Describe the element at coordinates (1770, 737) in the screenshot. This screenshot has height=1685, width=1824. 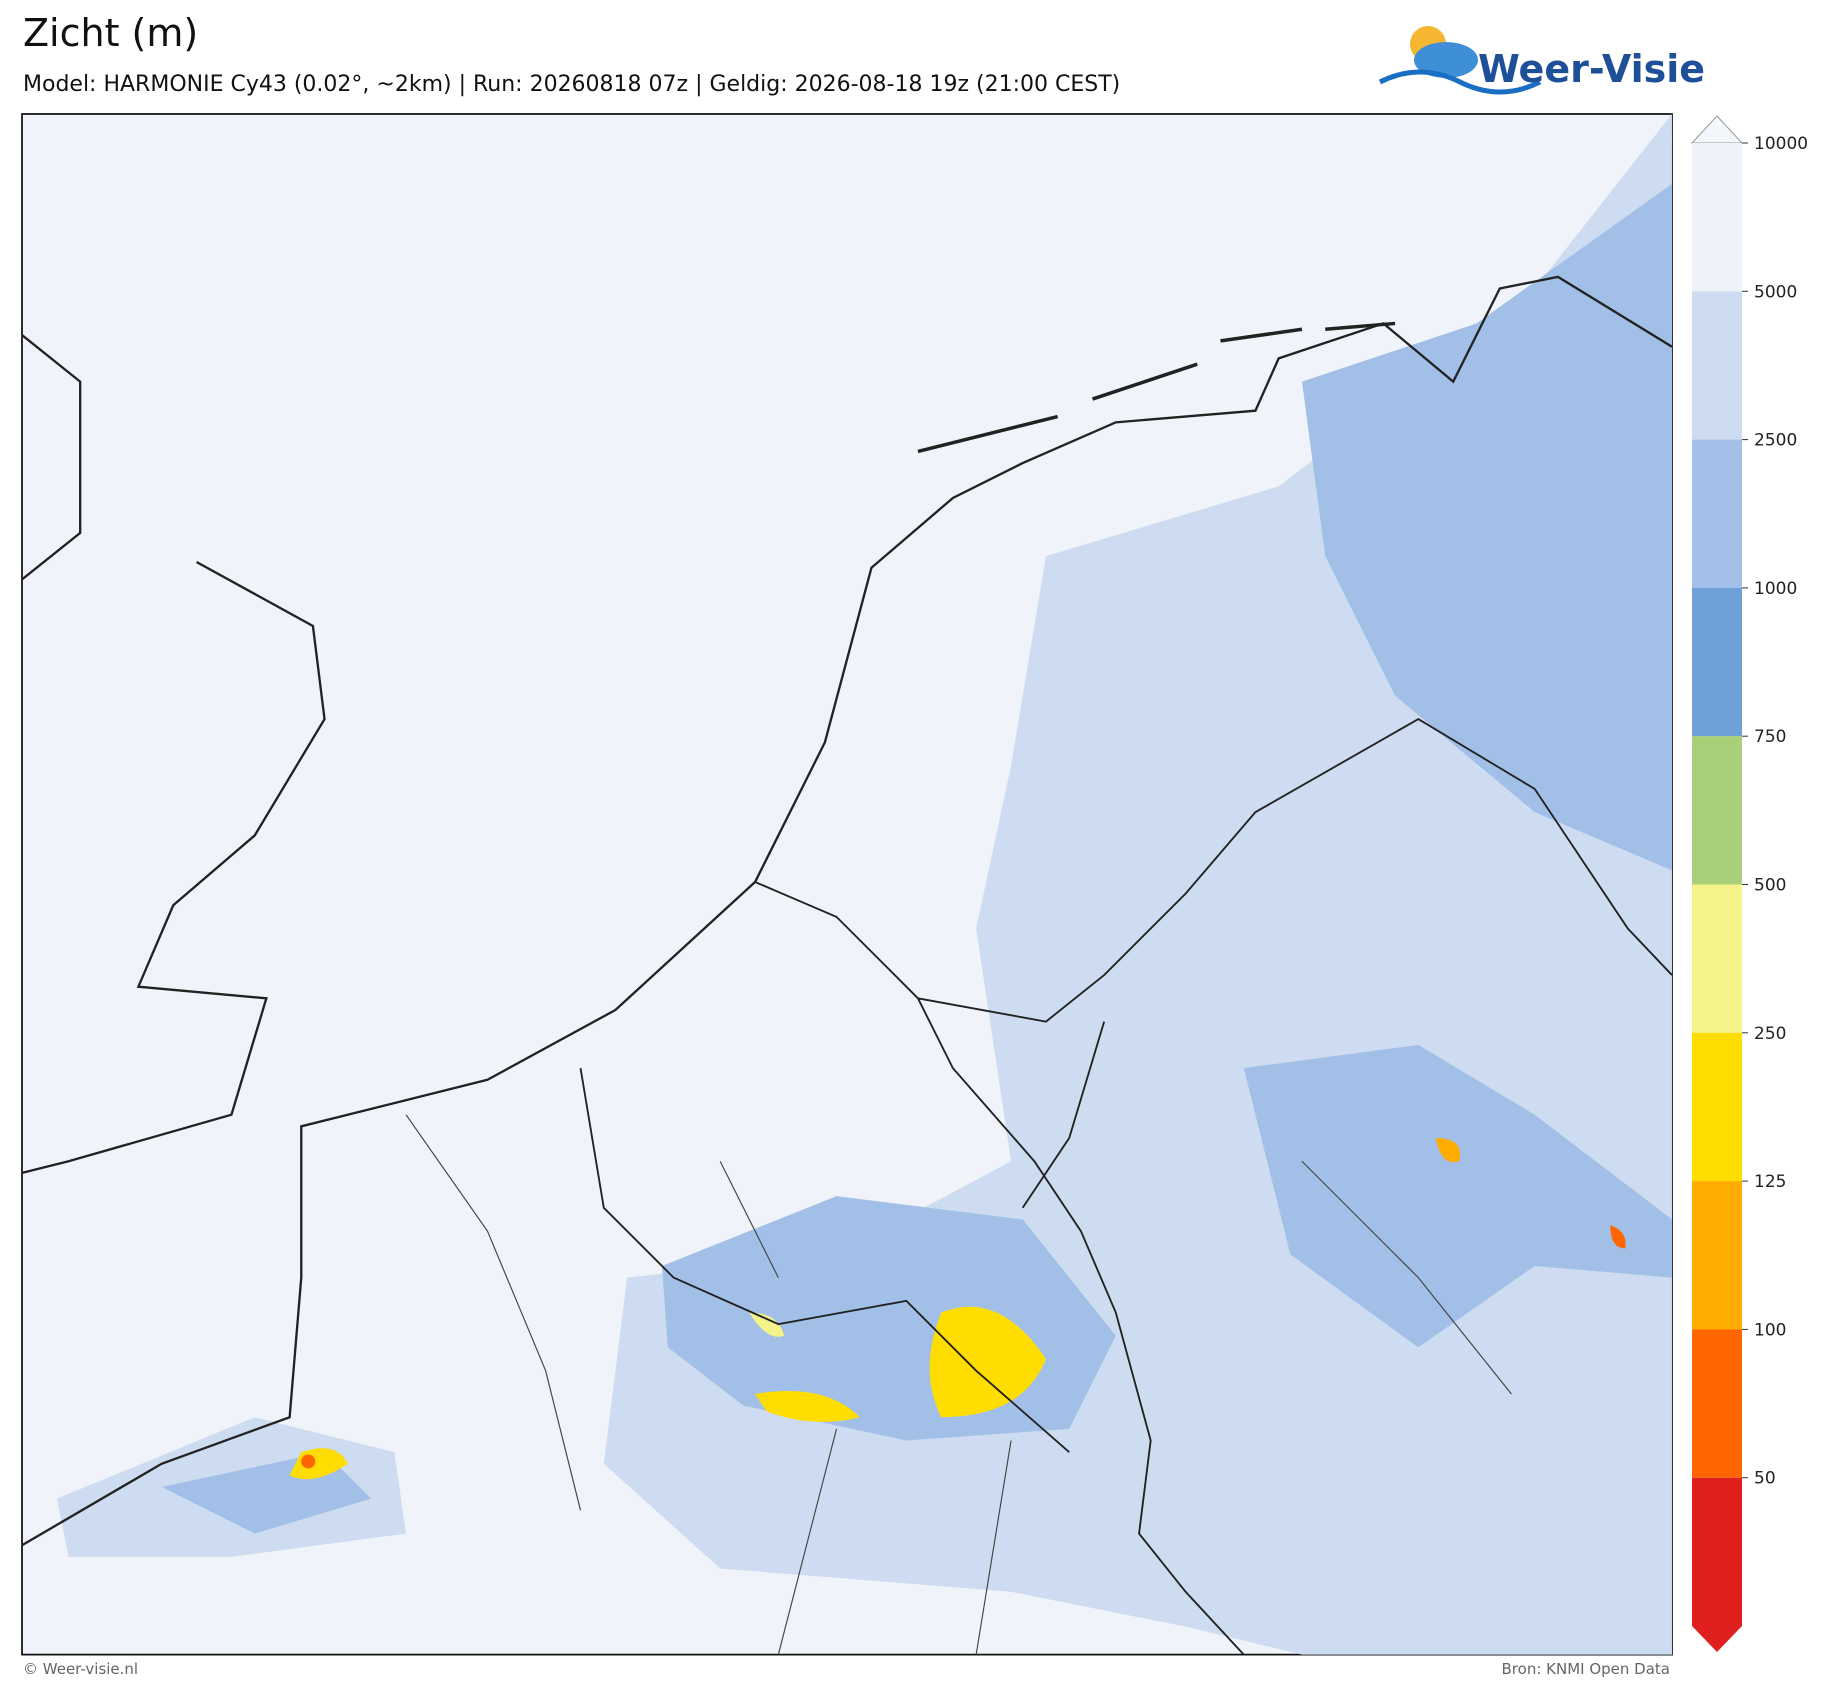
I see `colorbar-tick-label: 750` at that location.